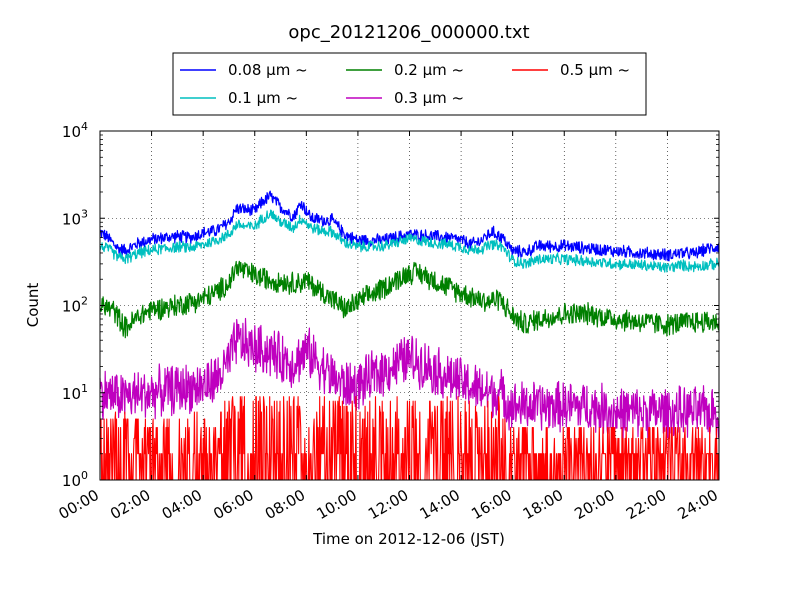 The width and height of the screenshot is (800, 600). I want to click on legend-box, so click(409, 84).